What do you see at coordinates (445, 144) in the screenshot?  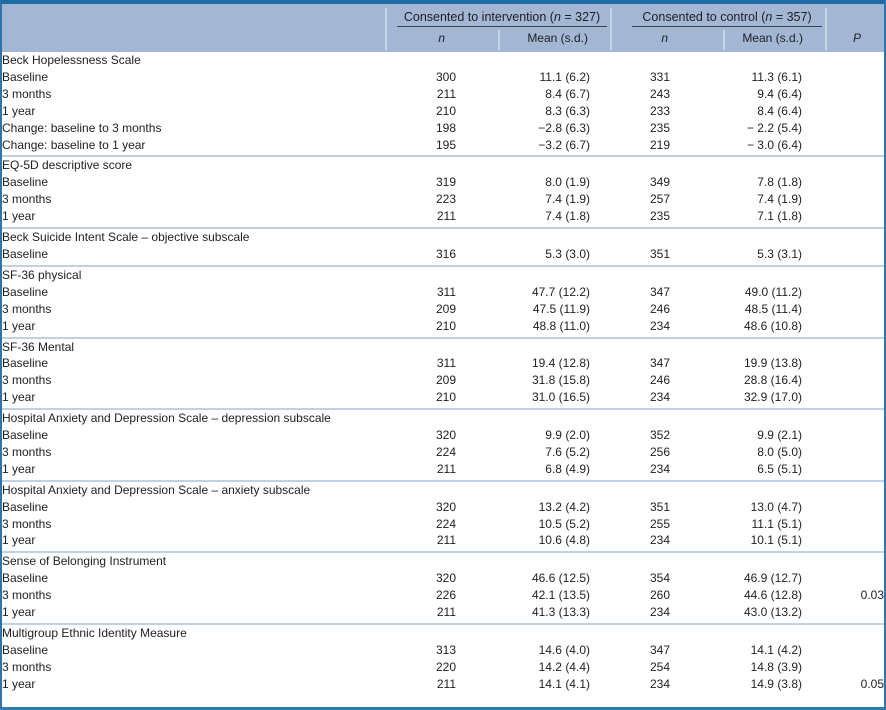 I see `n-intervention-cell: 195` at bounding box center [445, 144].